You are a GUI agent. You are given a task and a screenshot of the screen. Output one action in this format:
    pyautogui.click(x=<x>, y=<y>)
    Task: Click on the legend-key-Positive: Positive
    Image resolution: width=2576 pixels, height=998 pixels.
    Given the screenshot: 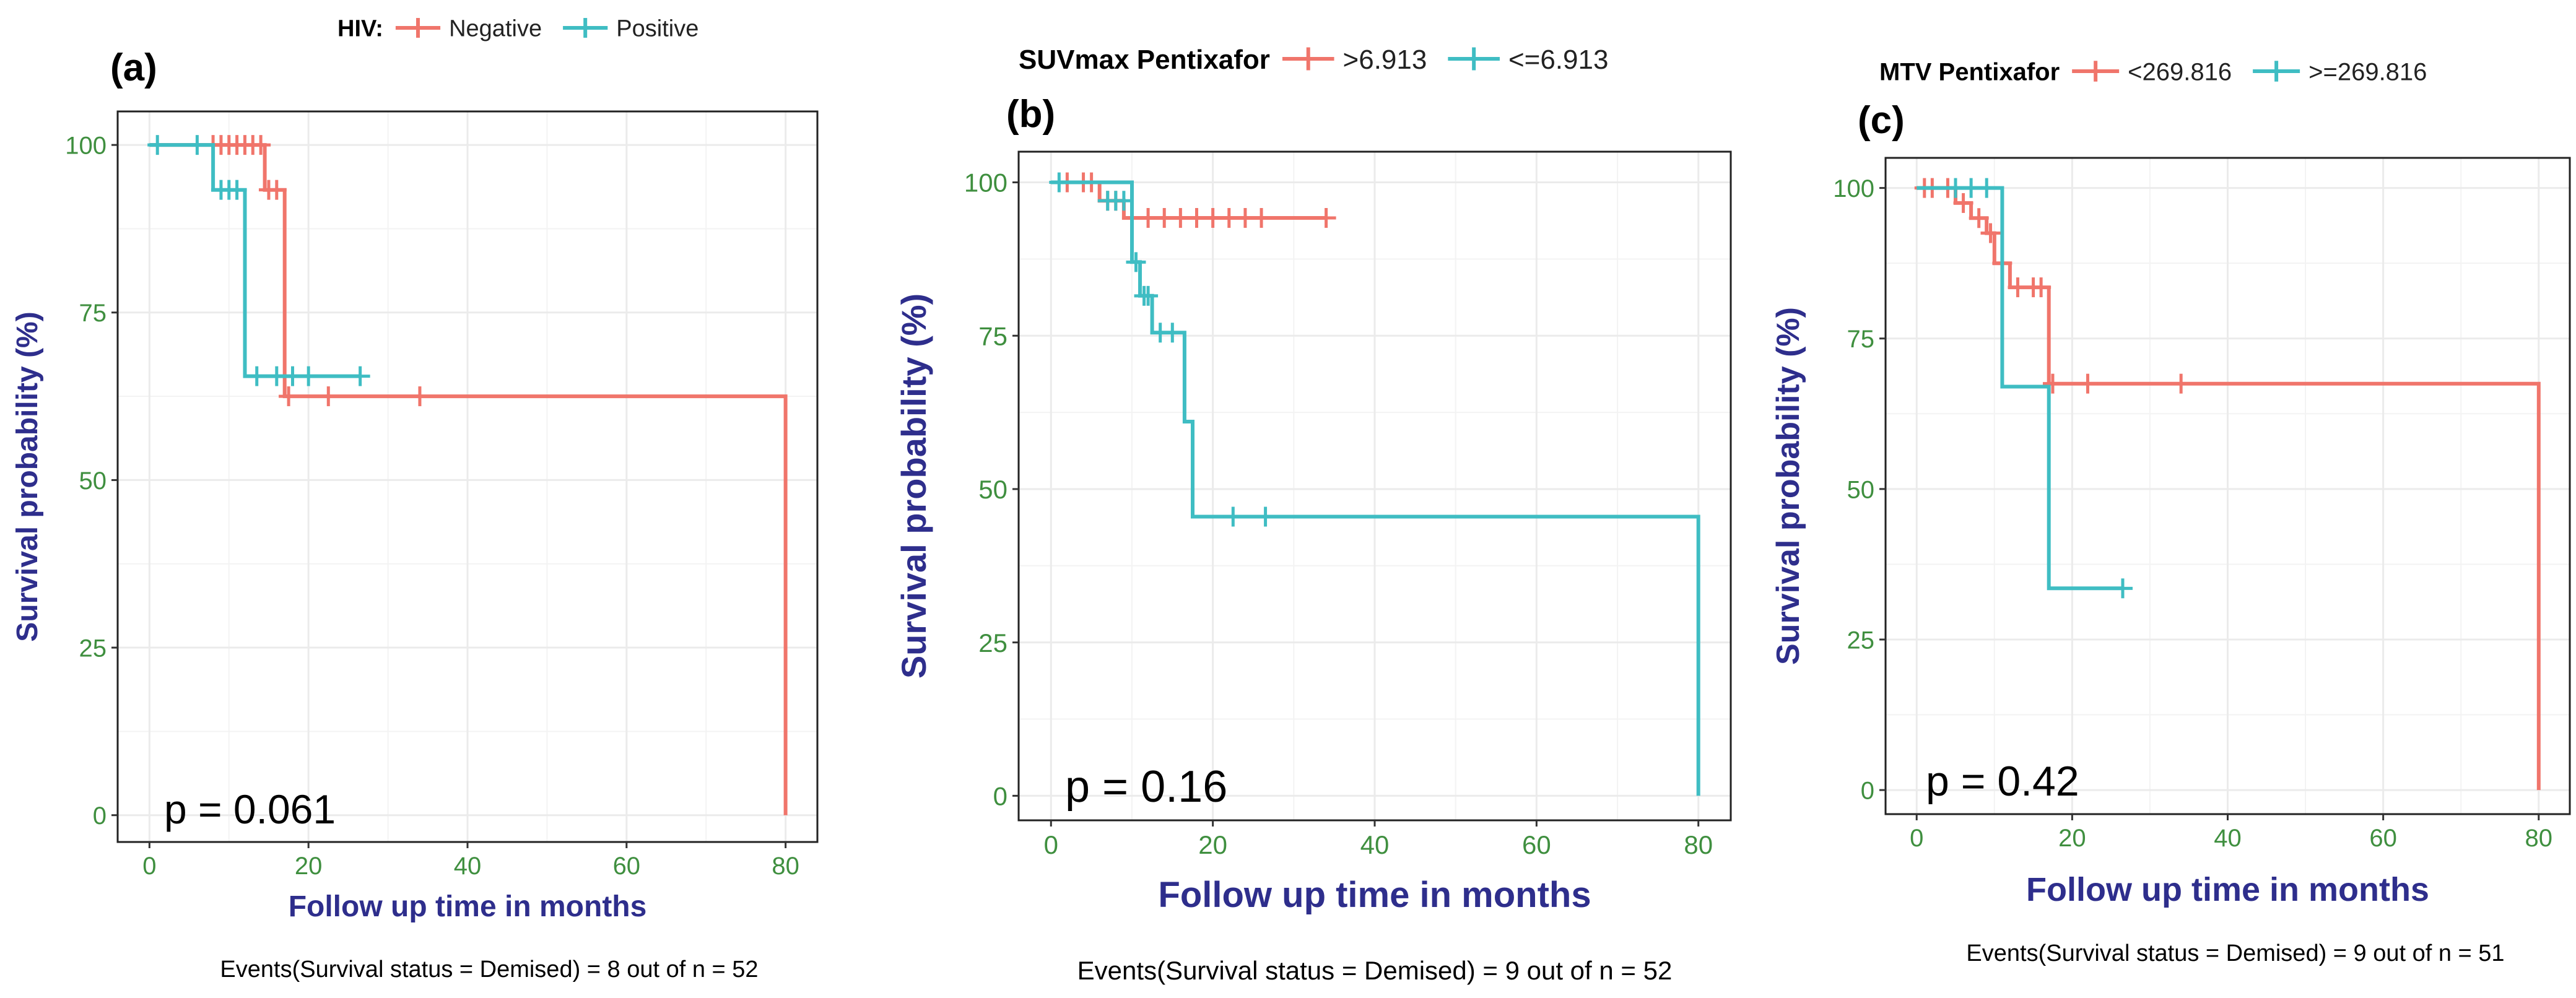 What is the action you would take?
    pyautogui.click(x=630, y=29)
    